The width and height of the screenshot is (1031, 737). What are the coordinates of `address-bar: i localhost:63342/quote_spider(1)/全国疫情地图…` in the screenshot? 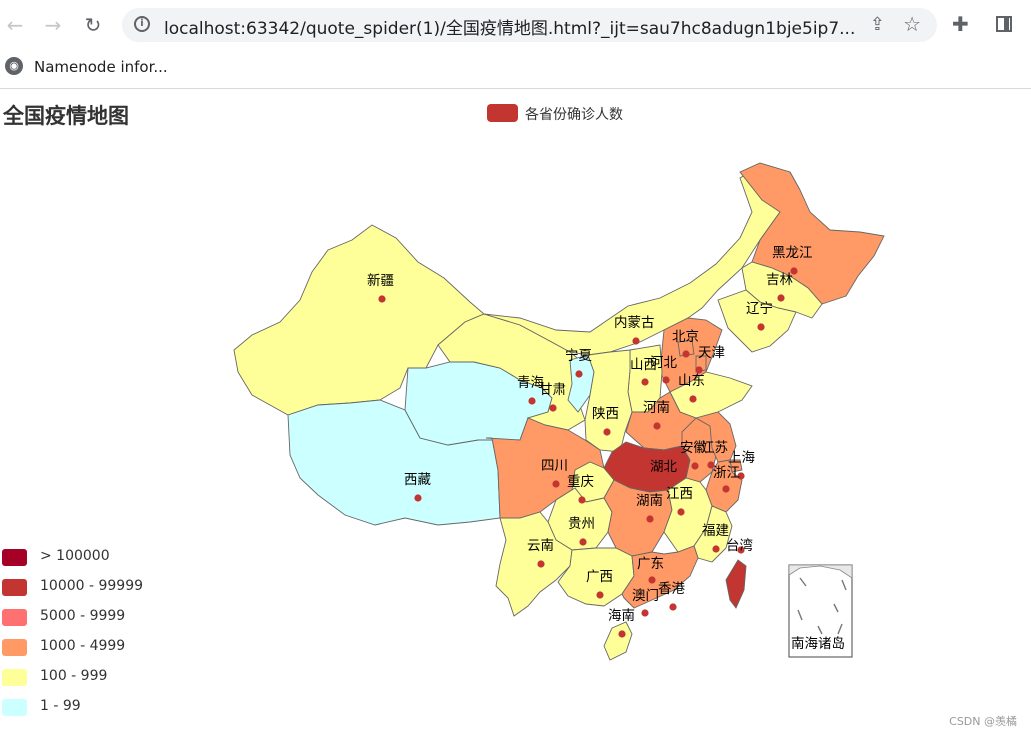 It's located at (529, 25).